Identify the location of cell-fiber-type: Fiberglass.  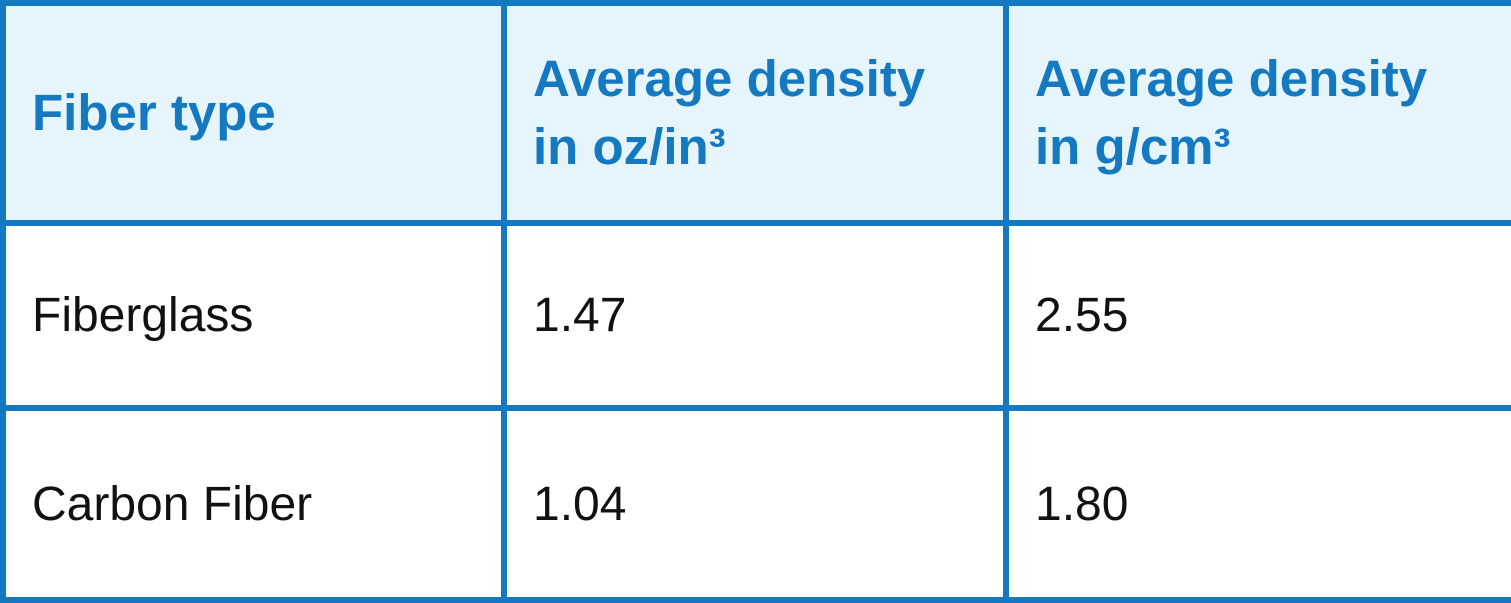
(253, 315).